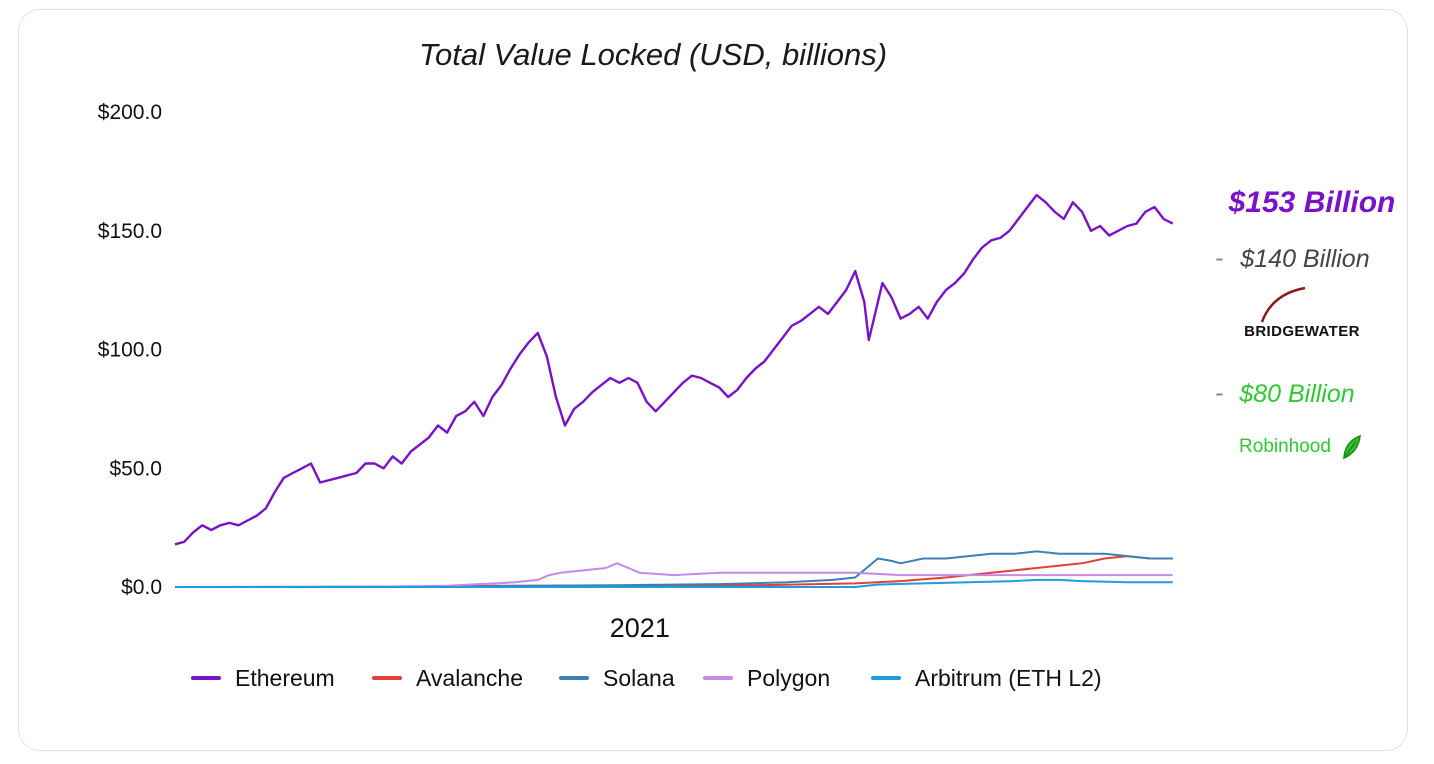  I want to click on bridgewater-tick-mark: -, so click(1219, 258).